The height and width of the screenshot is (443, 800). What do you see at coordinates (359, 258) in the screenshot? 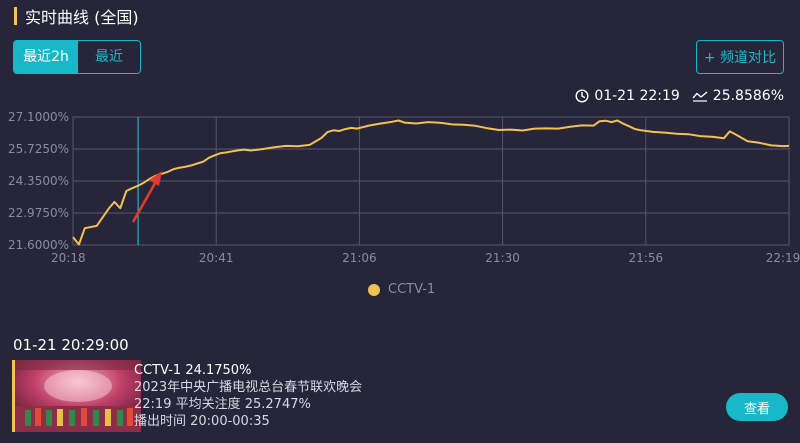
I see `x-tick-label: 21:06` at bounding box center [359, 258].